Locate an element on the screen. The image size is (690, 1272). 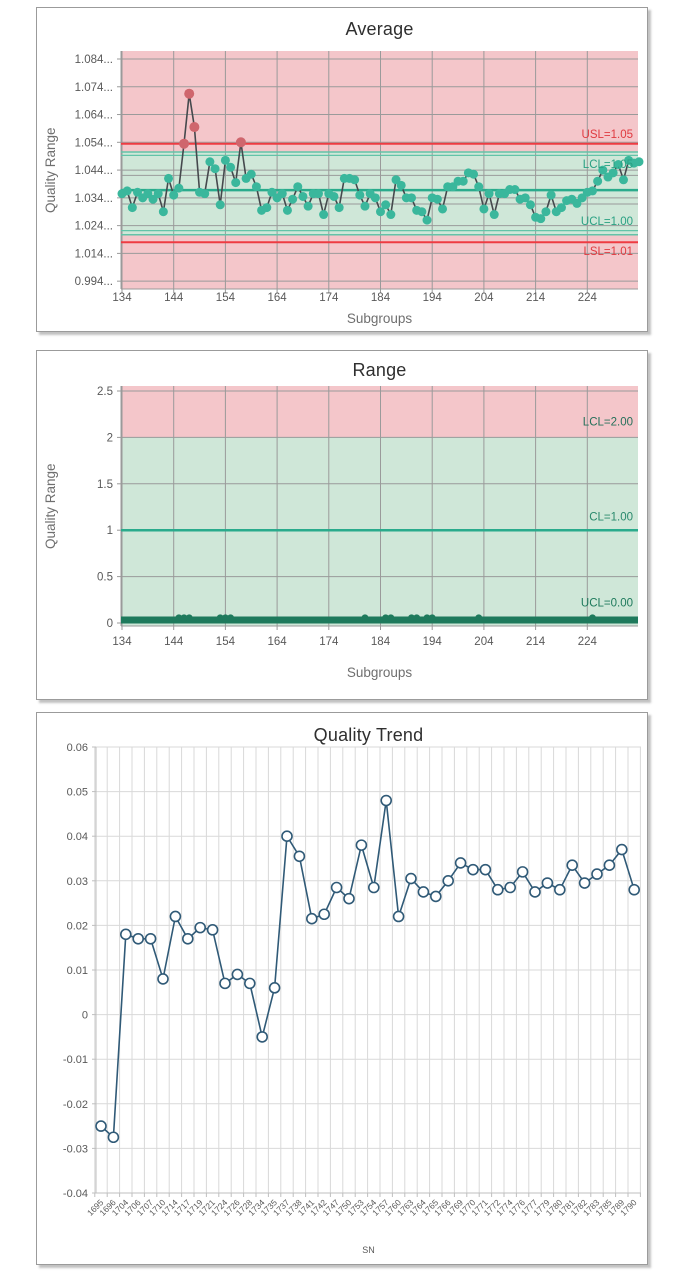
chart-text-label: 164 is located at coordinates (278, 298).